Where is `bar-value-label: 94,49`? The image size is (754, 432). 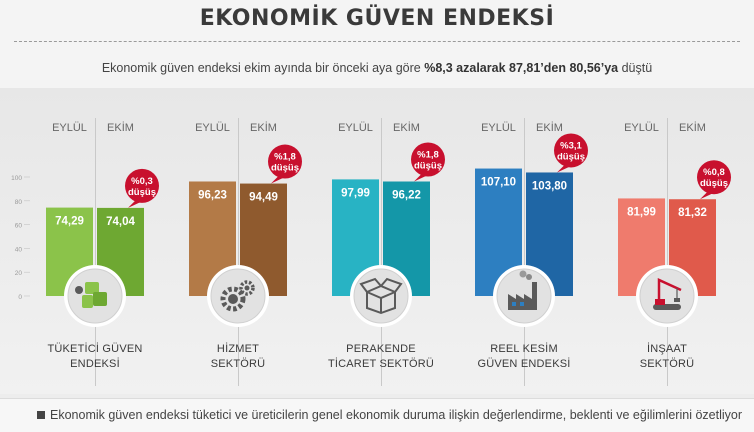
bar-value-label: 94,49 is located at coordinates (263, 198).